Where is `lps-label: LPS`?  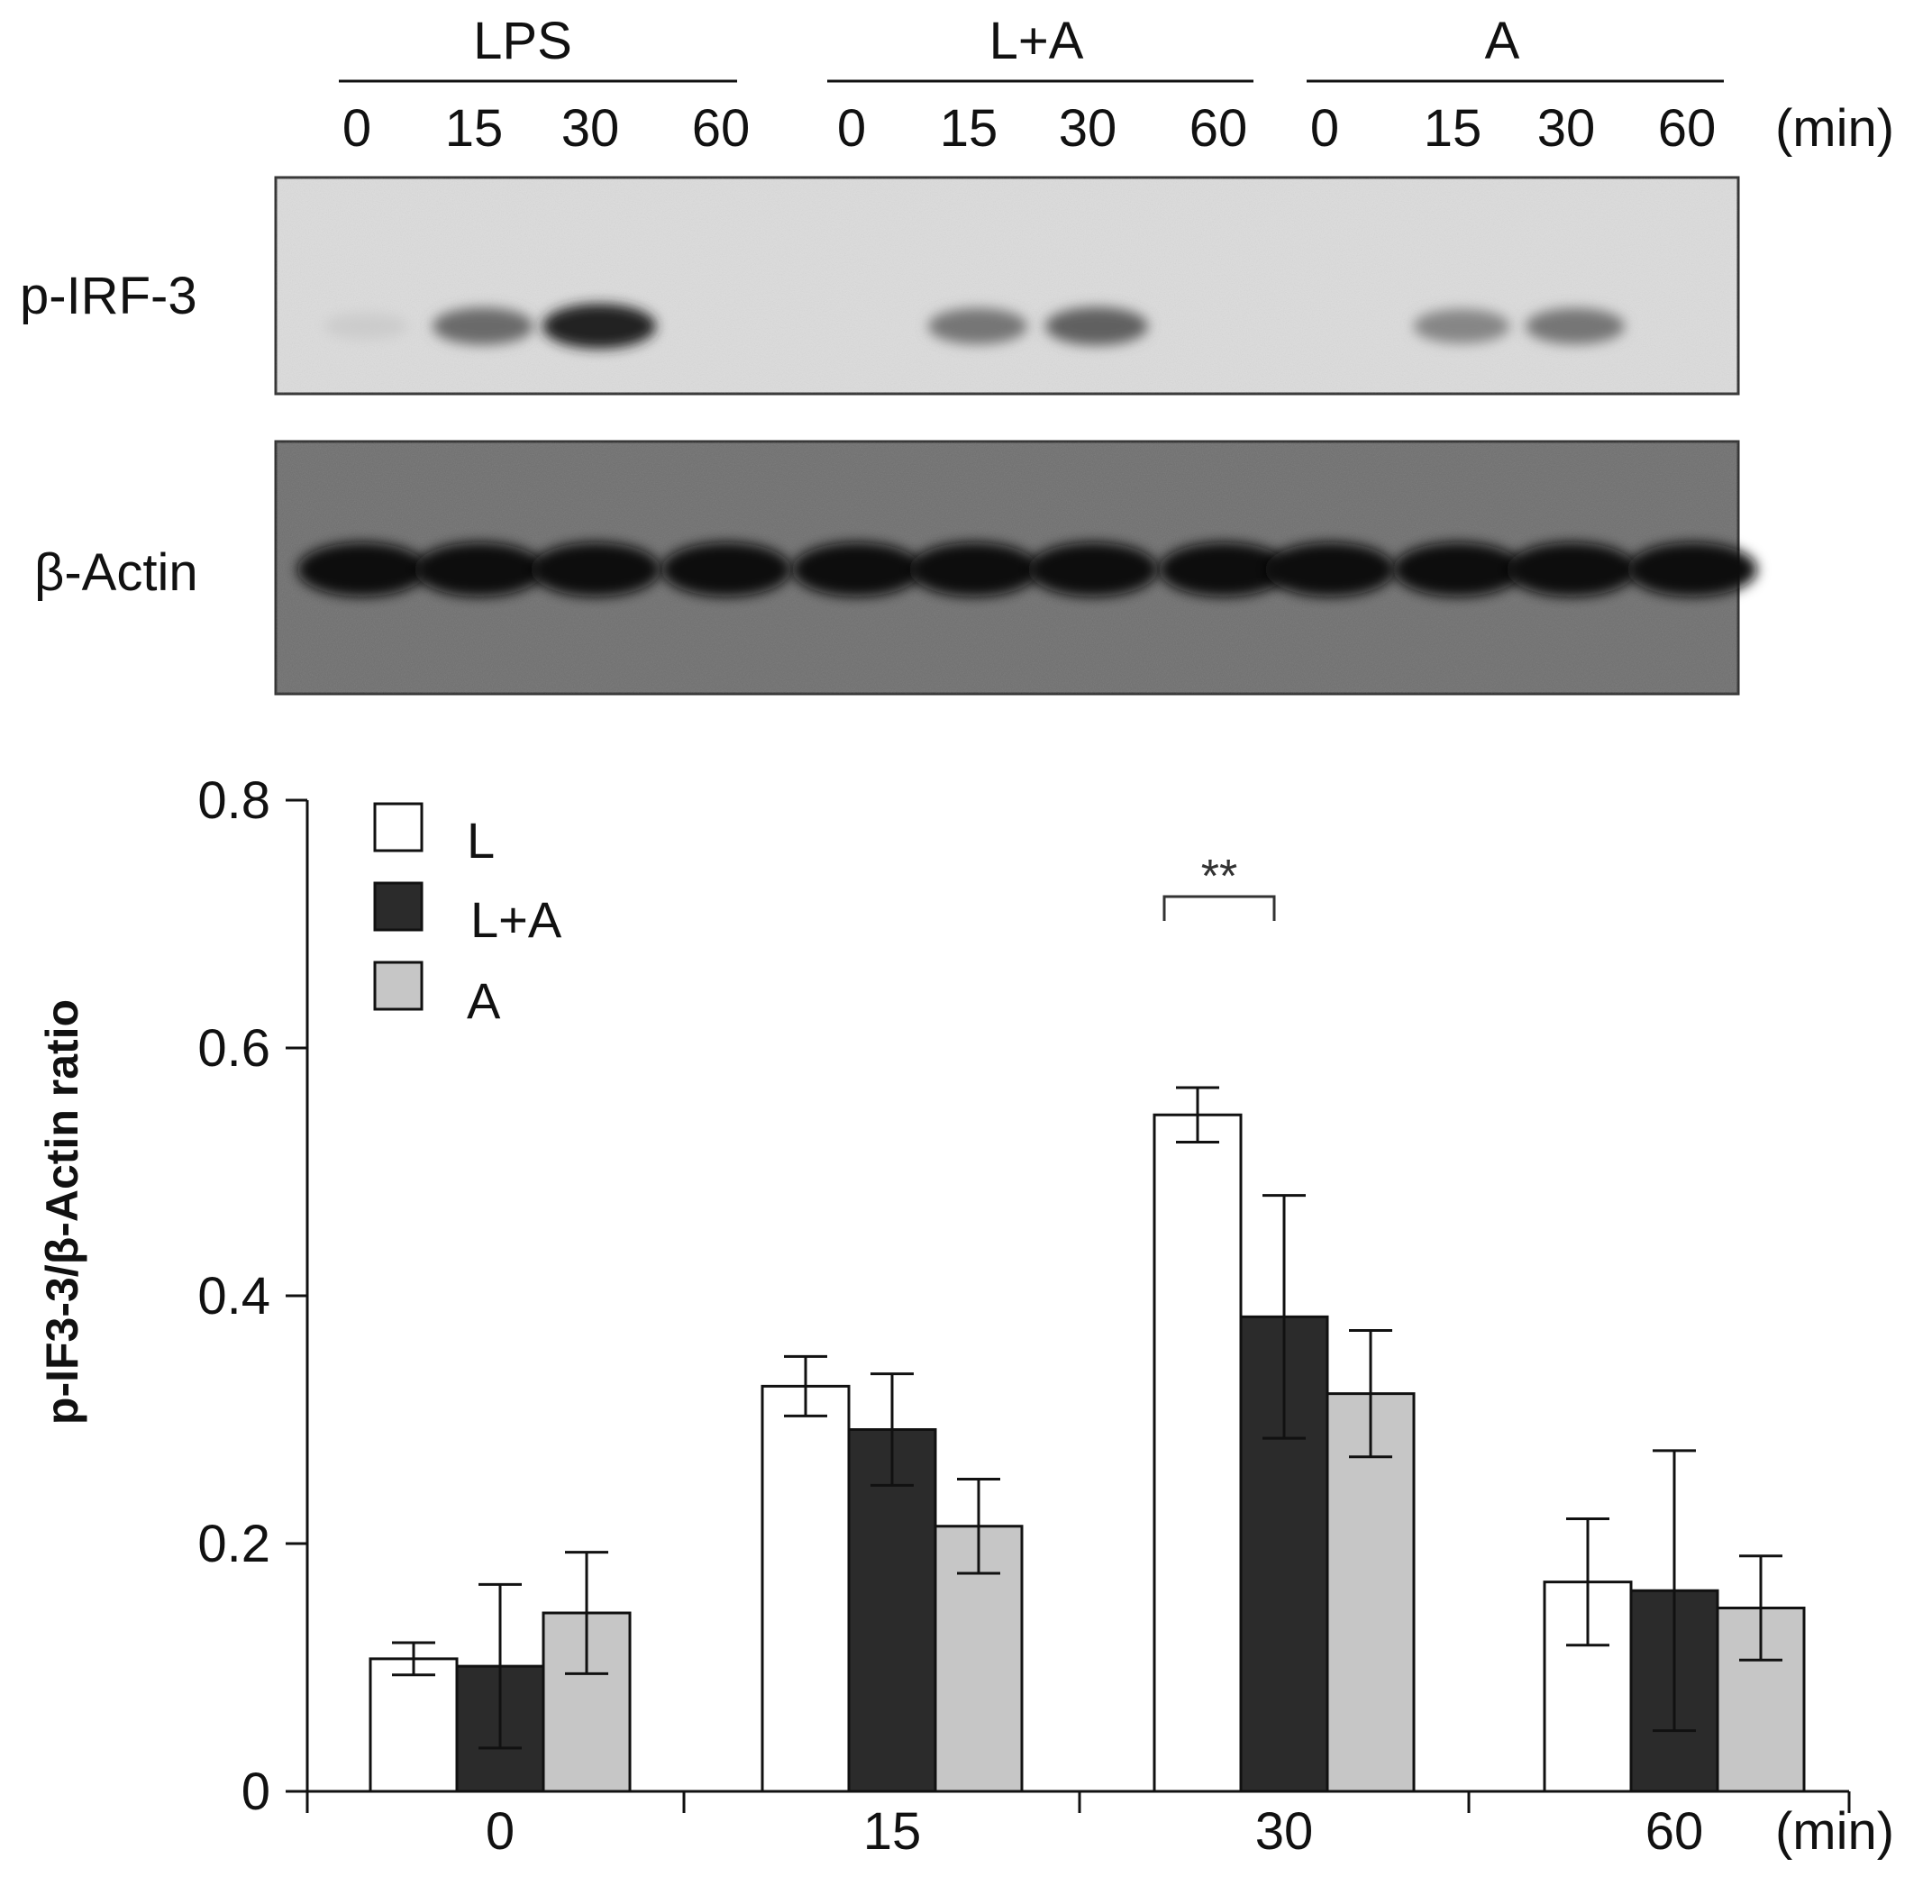
lps-label: LPS is located at coordinates (522, 41).